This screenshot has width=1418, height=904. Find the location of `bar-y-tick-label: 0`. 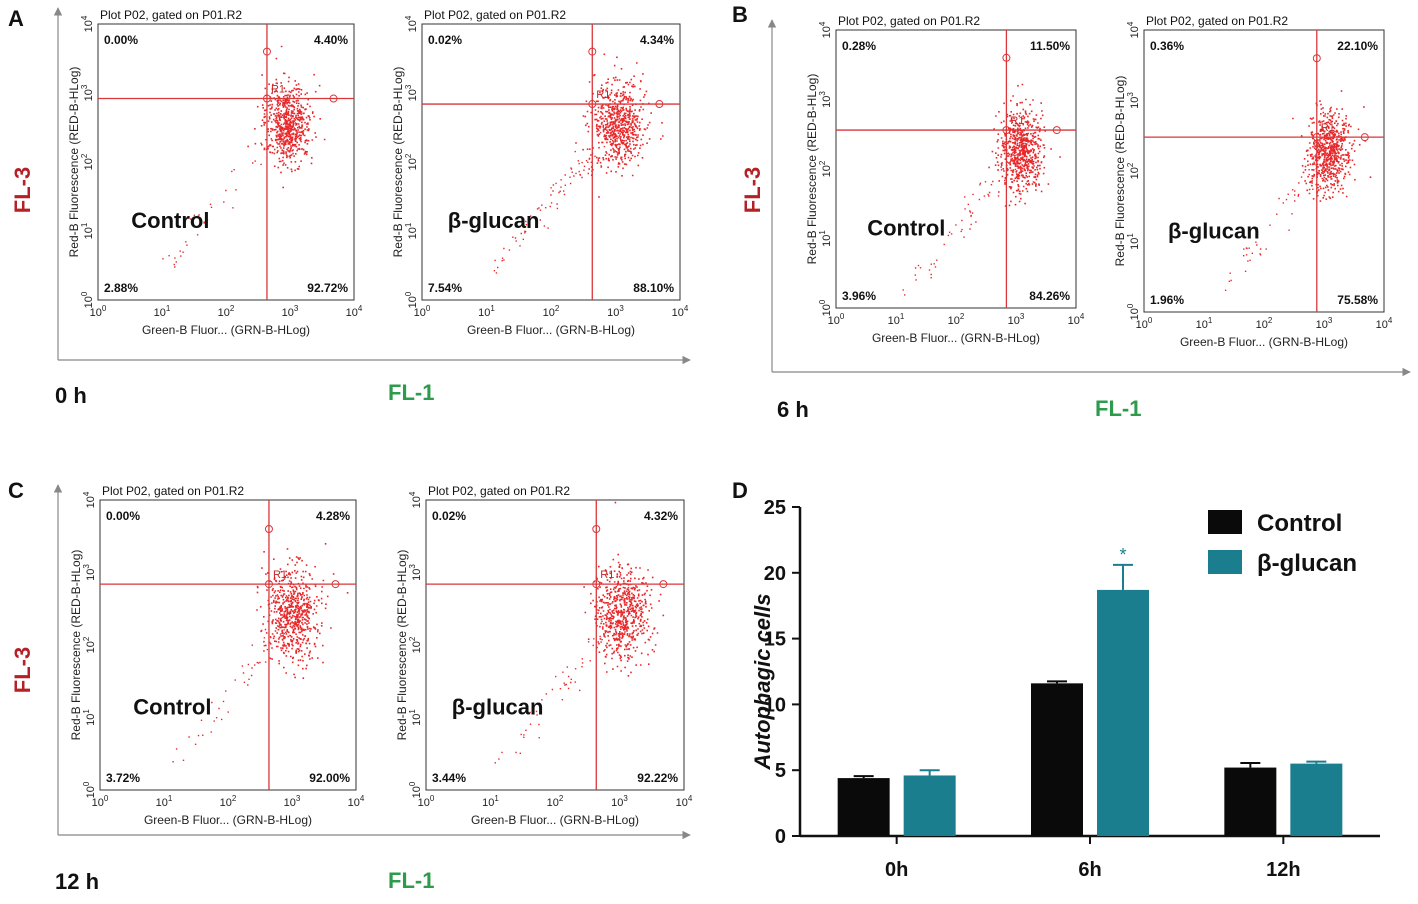

bar-y-tick-label: 0 is located at coordinates (780, 837).